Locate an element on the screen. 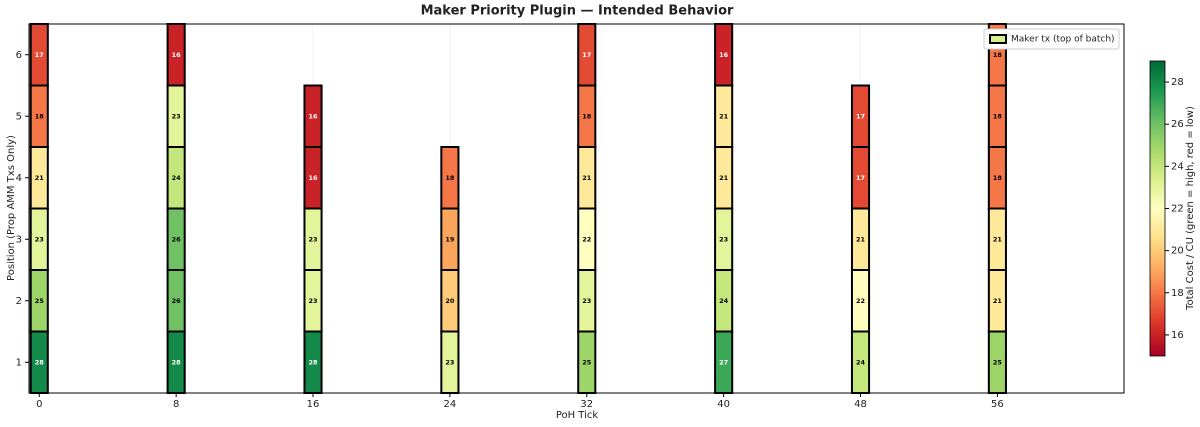 Image resolution: width=1200 pixels, height=427 pixels. y-tick-label: 3 is located at coordinates (19, 239).